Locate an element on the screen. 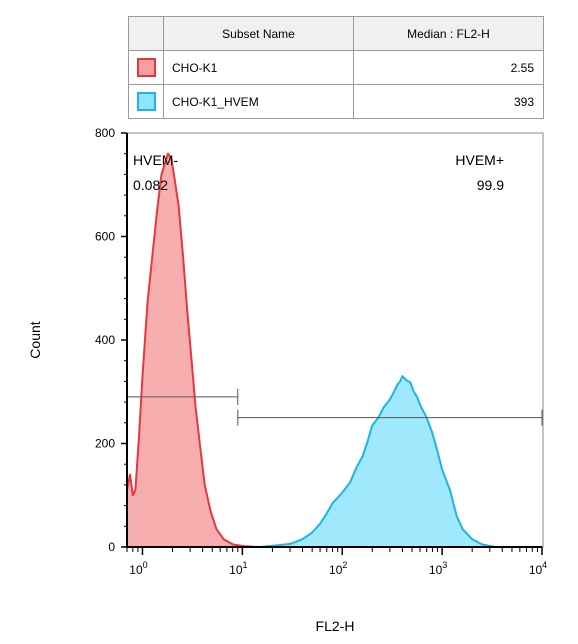 This screenshot has height=644, width=578. y-axis-label: Count is located at coordinates (35, 339).